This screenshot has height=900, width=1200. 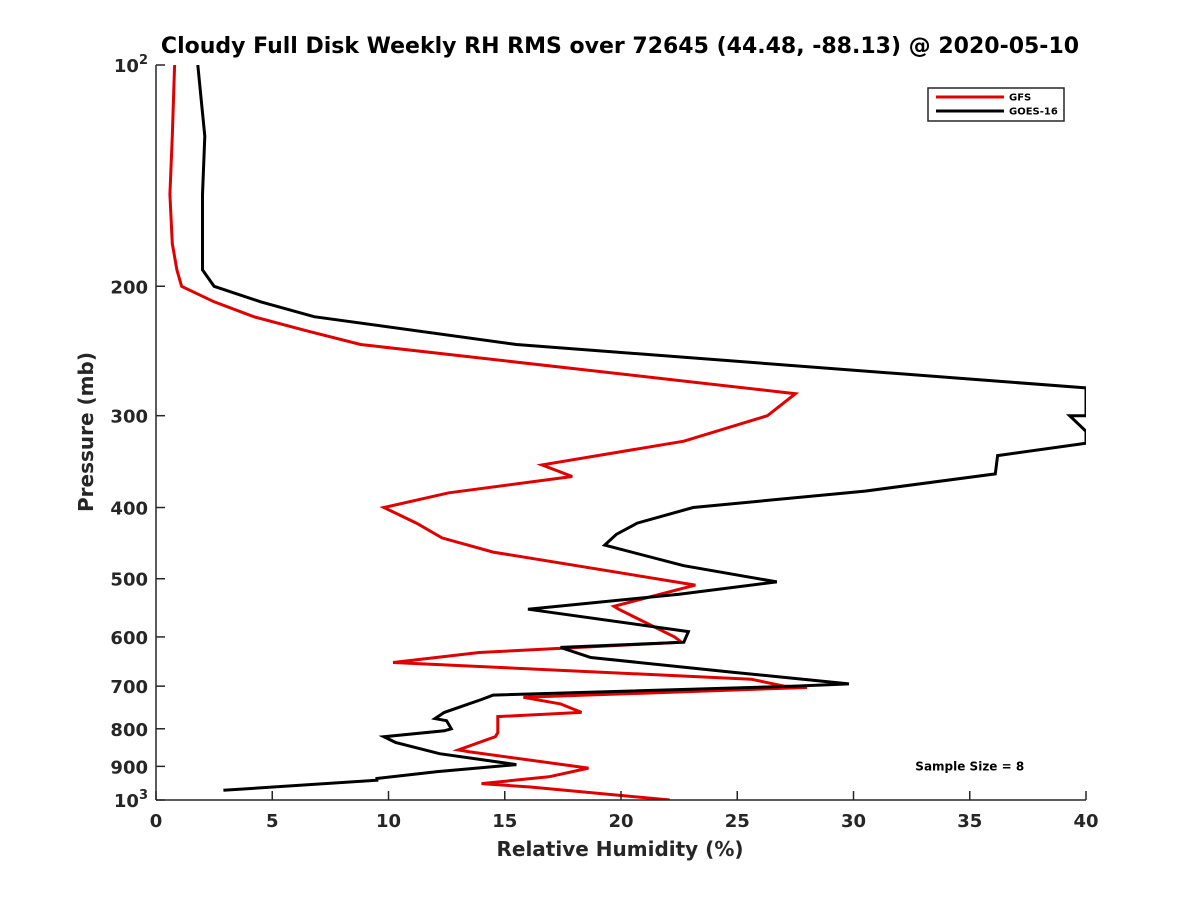 I want to click on legend-box, so click(x=996, y=104).